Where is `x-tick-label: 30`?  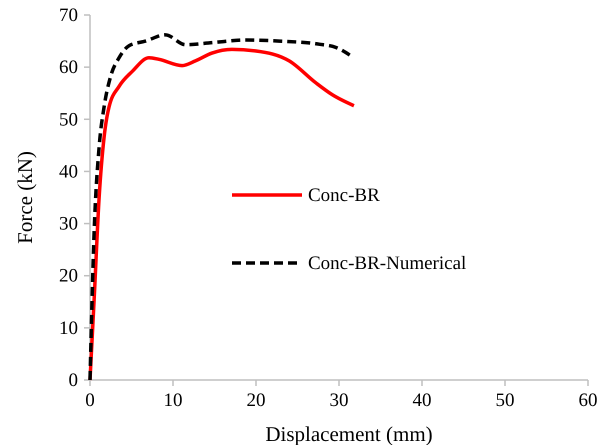 x-tick-label: 30 is located at coordinates (339, 400).